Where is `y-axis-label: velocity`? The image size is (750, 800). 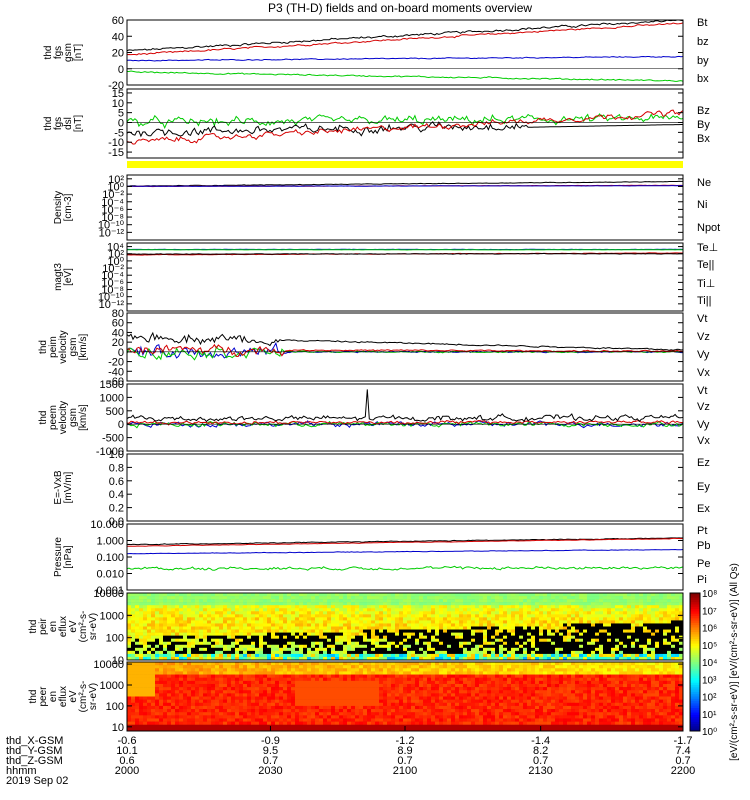 y-axis-label: velocity is located at coordinates (63, 417).